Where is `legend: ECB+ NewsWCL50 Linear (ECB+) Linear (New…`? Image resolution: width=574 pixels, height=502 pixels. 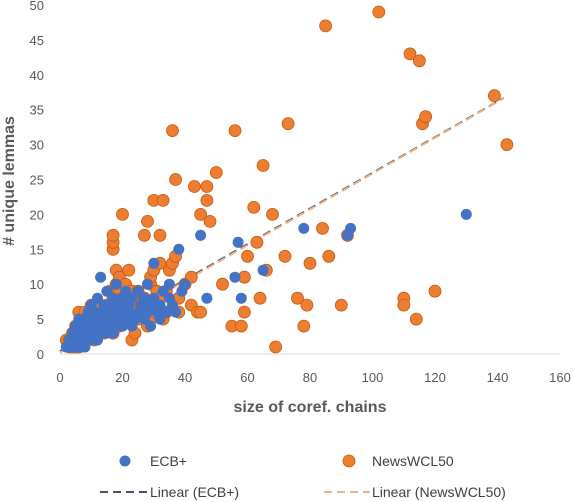 legend: ECB+ NewsWCL50 Linear (ECB+) Linear (New… is located at coordinates (303, 476).